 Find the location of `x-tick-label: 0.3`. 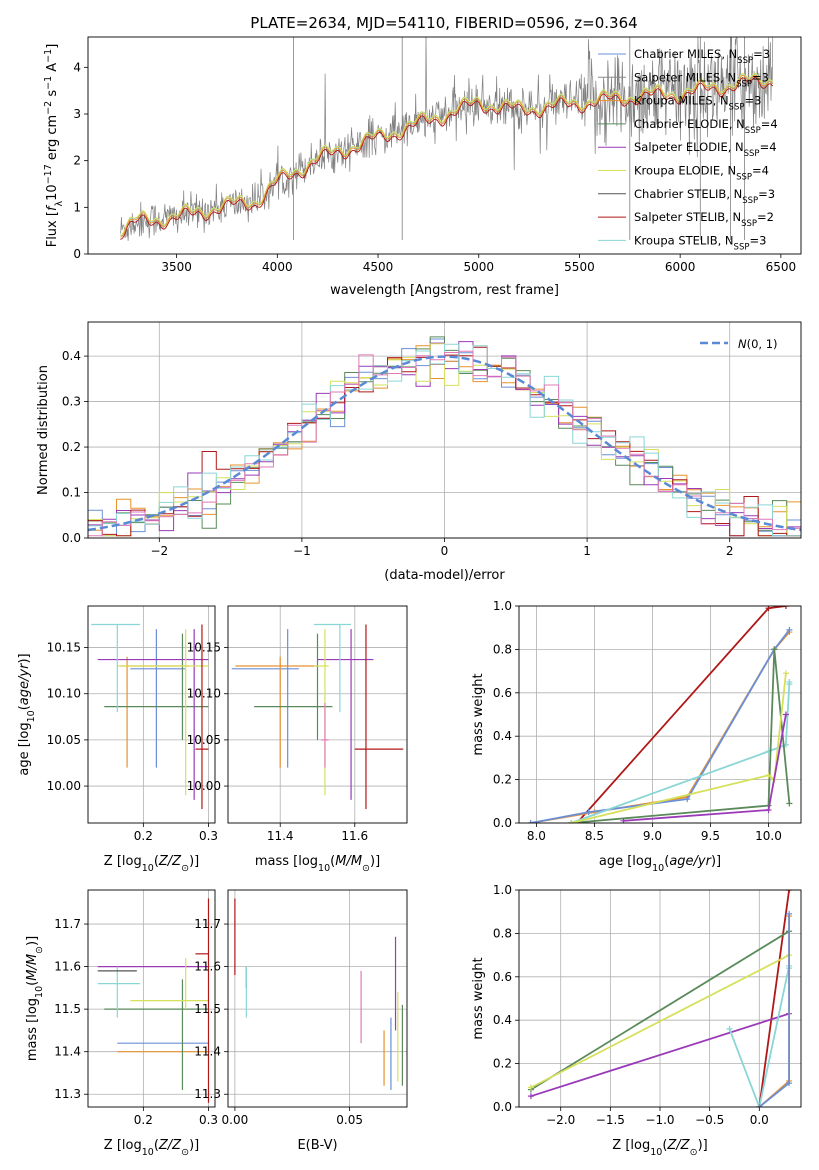

x-tick-label: 0.3 is located at coordinates (208, 1120).